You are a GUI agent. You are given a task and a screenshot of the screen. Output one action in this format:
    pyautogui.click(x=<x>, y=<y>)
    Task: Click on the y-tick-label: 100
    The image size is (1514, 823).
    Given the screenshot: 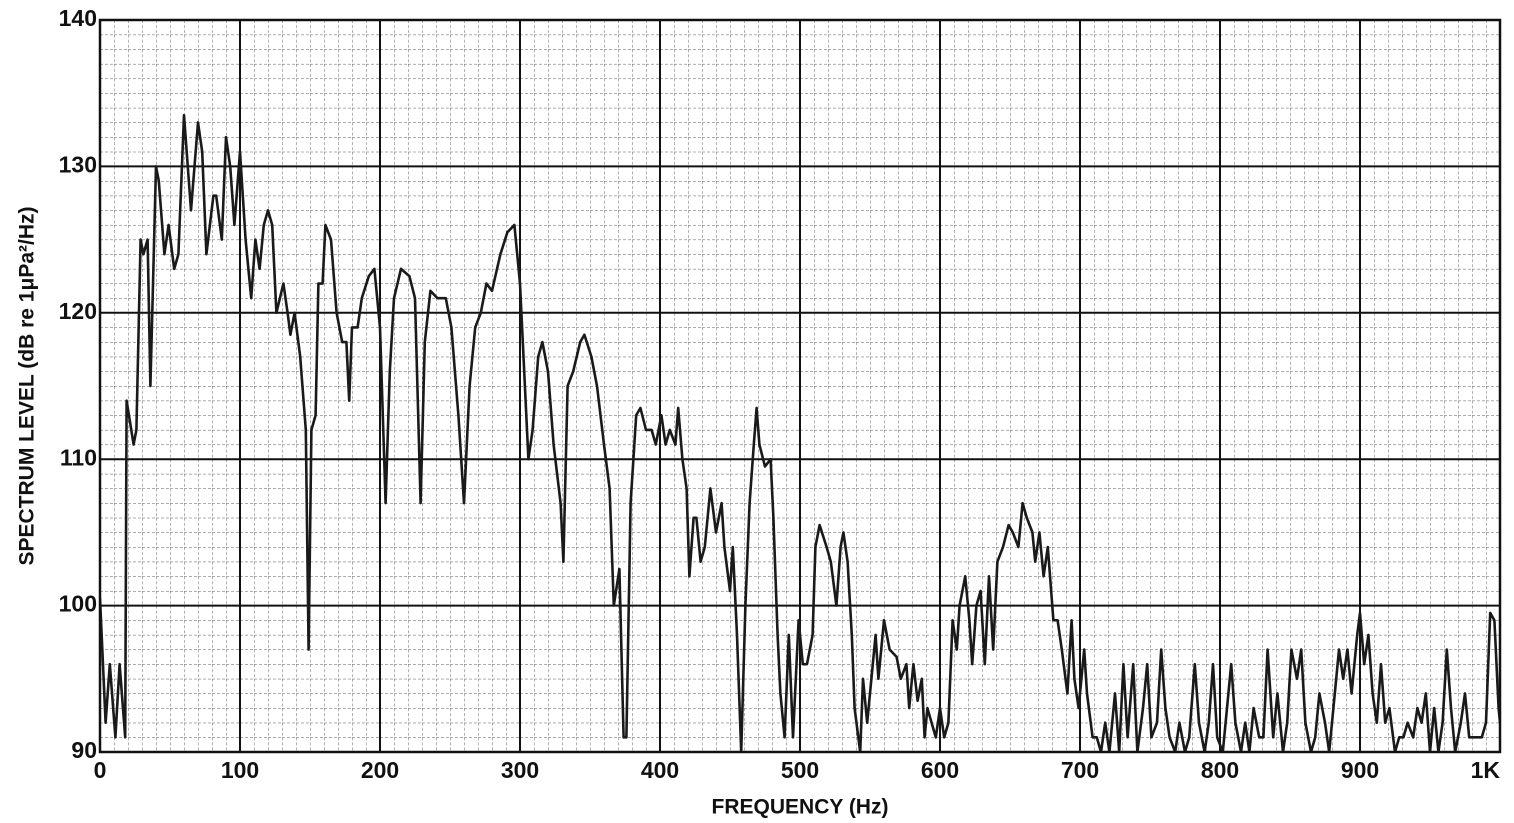 What is the action you would take?
    pyautogui.click(x=78, y=604)
    